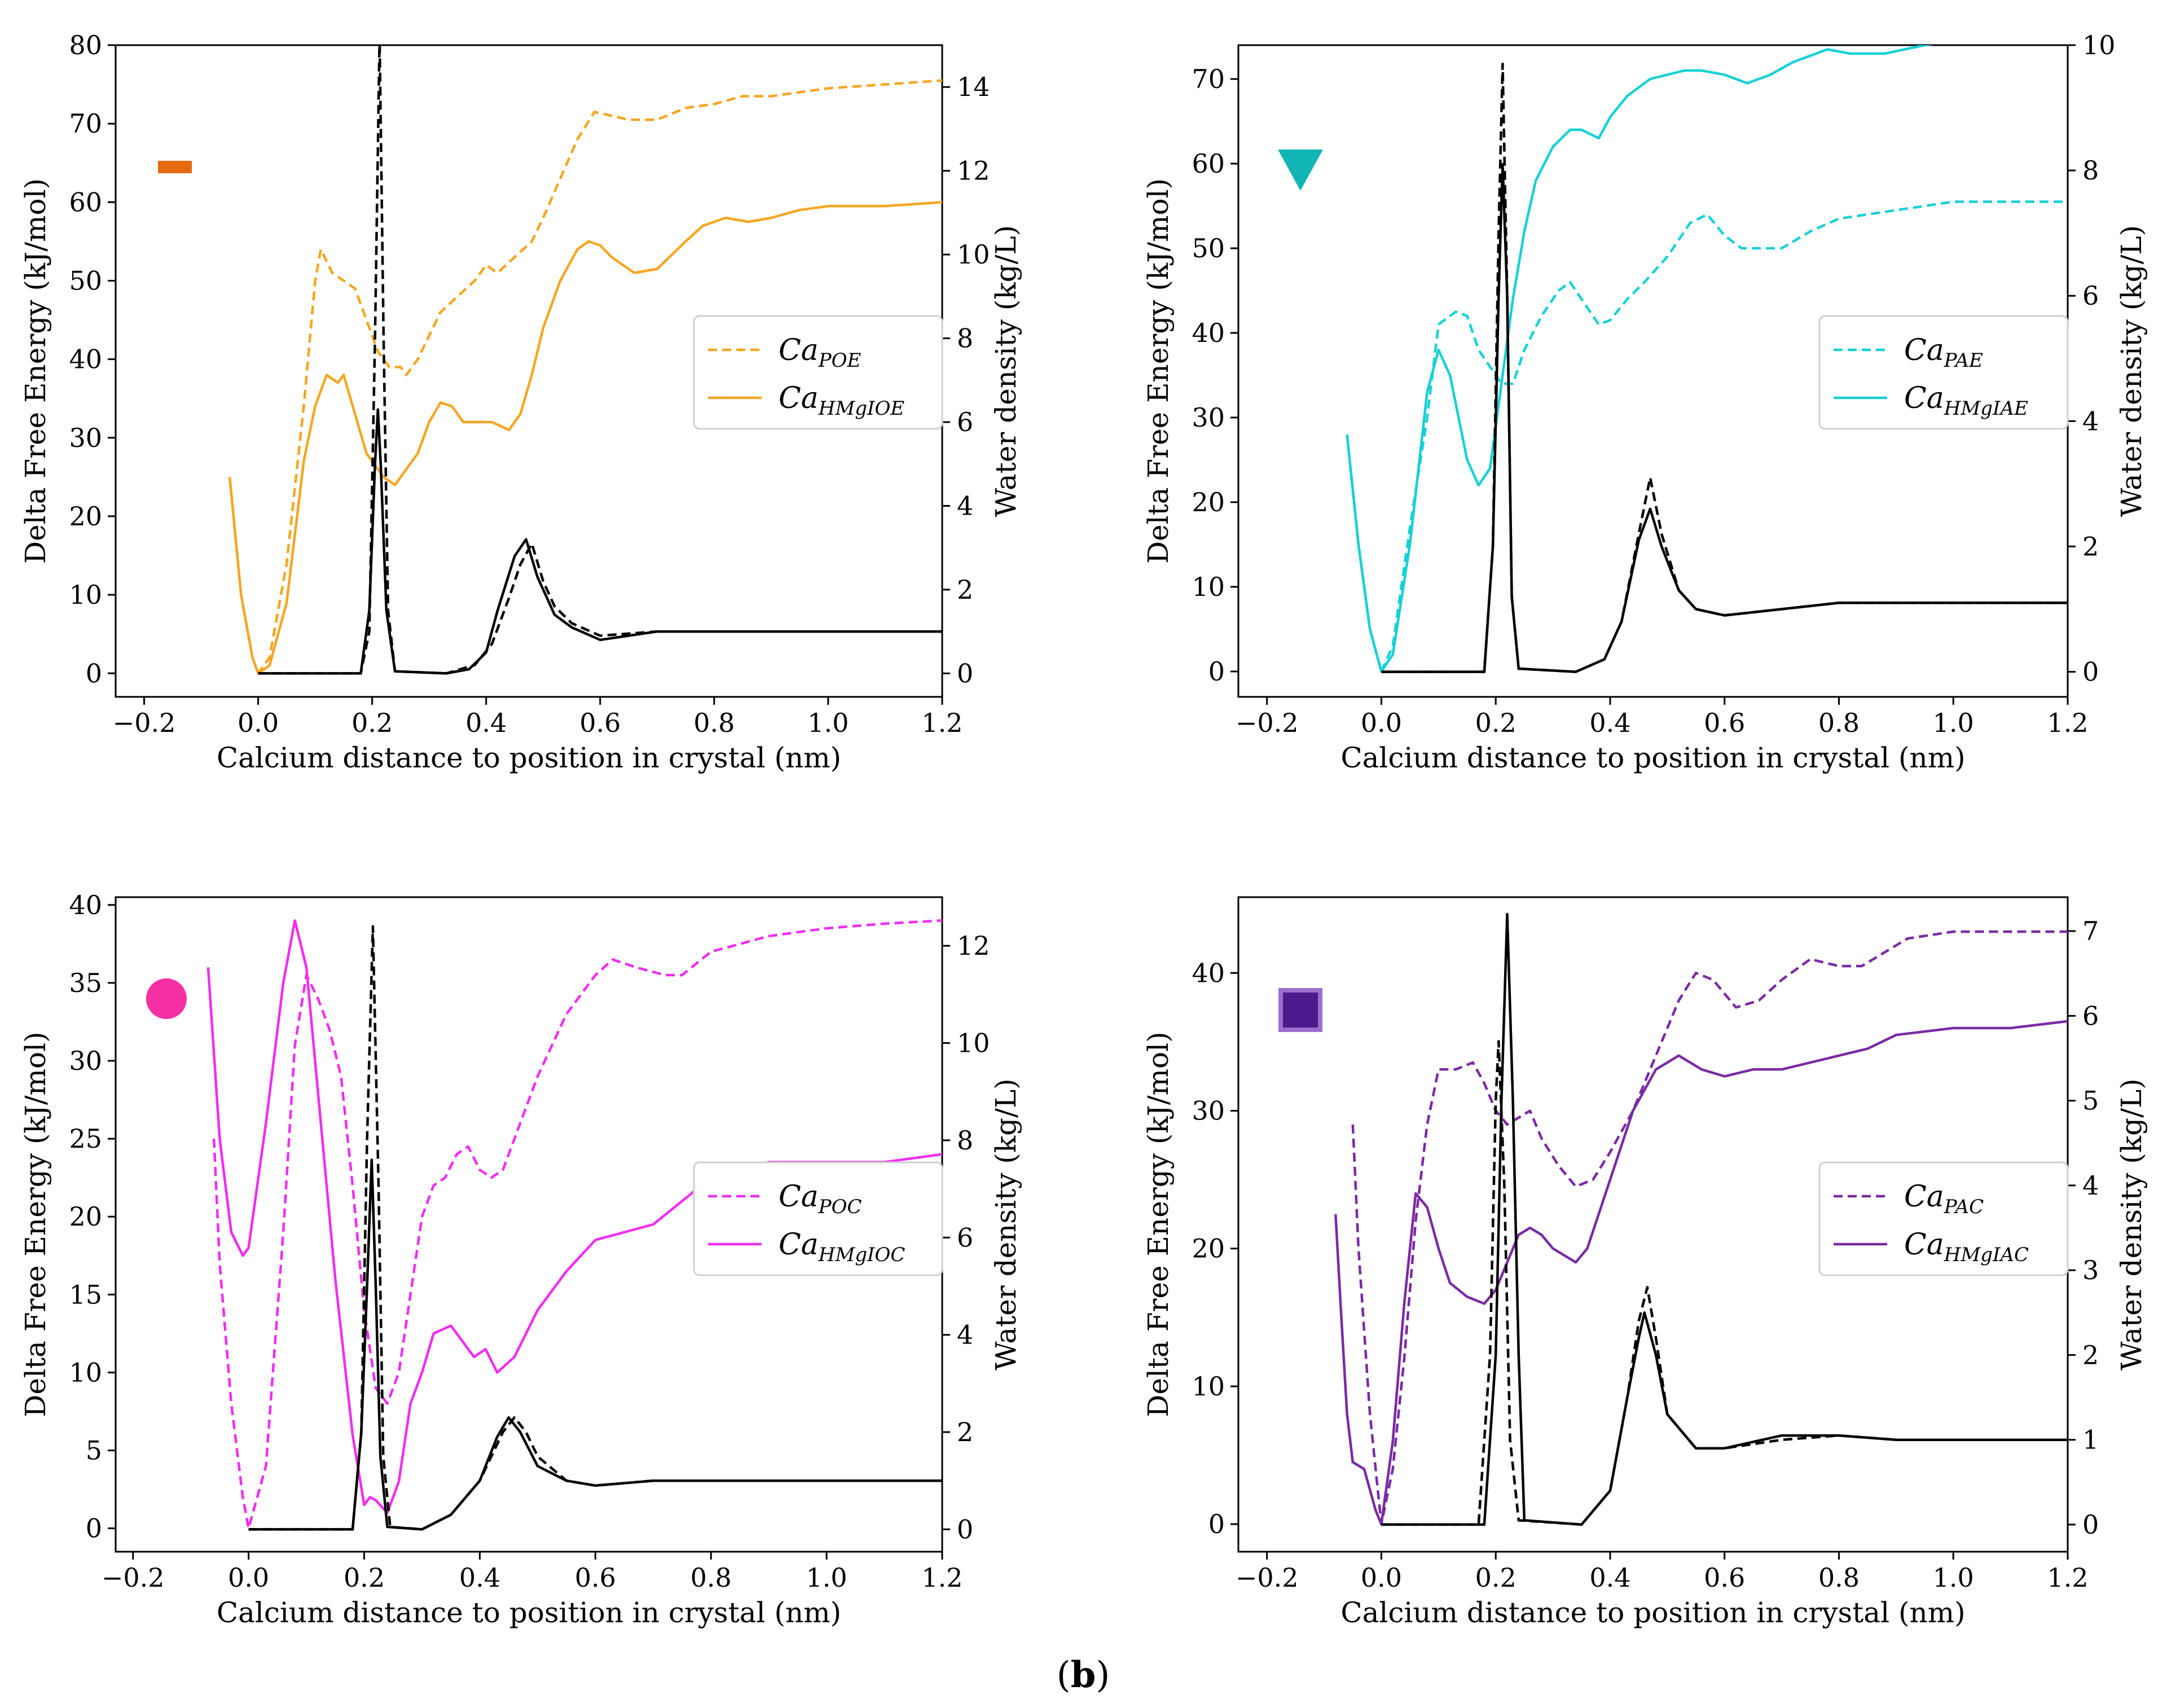 This screenshot has height=1708, width=2167. I want to click on y-tick-label: 30, so click(1208, 417).